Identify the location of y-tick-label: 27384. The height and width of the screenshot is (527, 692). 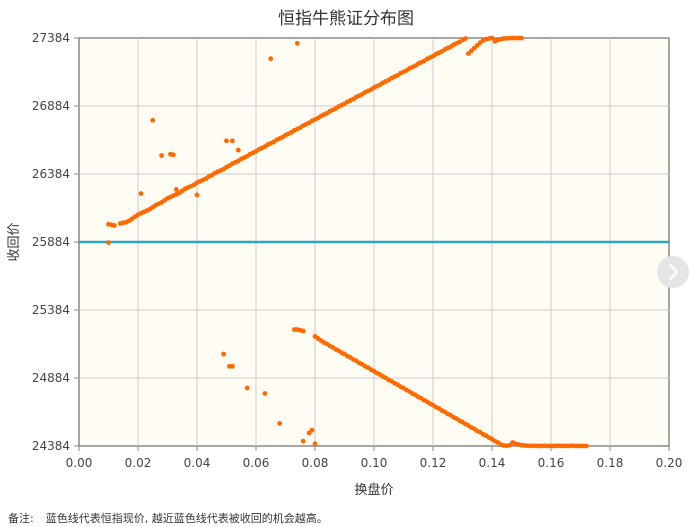
(51, 38).